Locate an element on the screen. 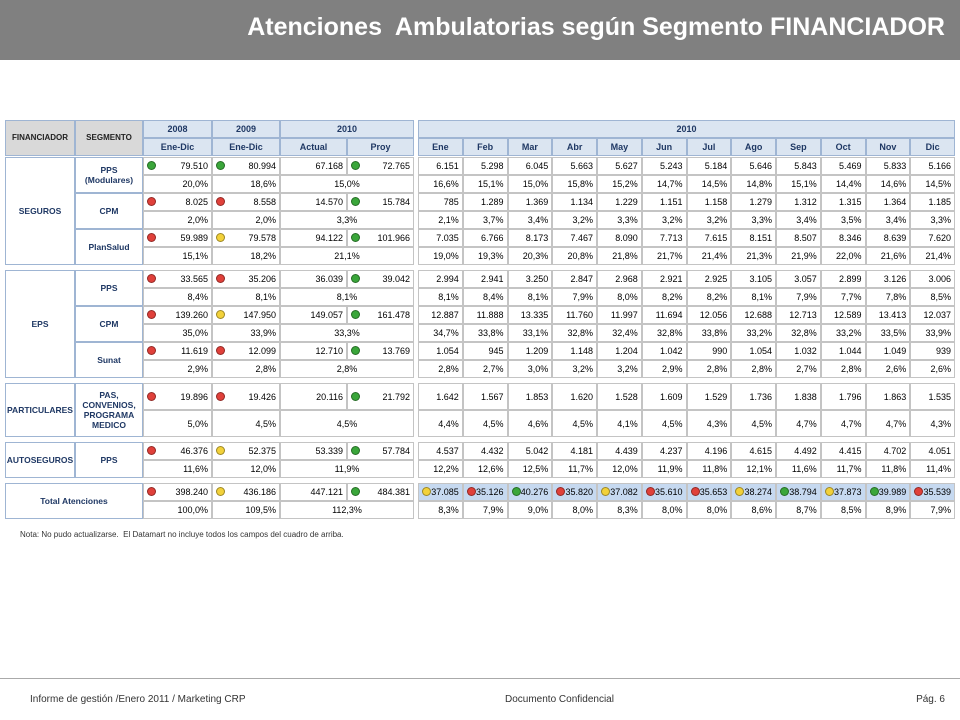  value-cell: 13.769 is located at coordinates (380, 351).